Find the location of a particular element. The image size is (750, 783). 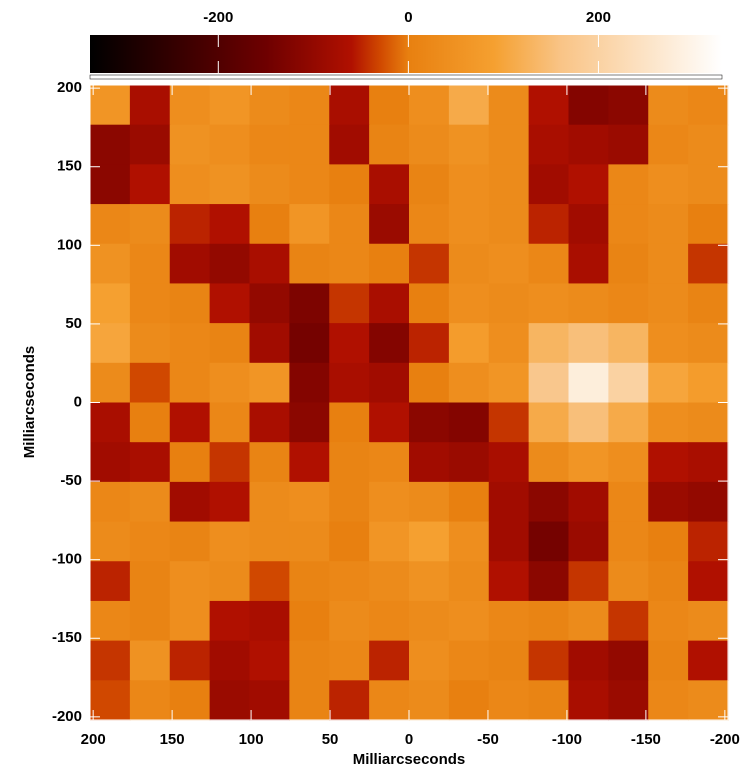

y-tick-label: 200 is located at coordinates (69, 87).